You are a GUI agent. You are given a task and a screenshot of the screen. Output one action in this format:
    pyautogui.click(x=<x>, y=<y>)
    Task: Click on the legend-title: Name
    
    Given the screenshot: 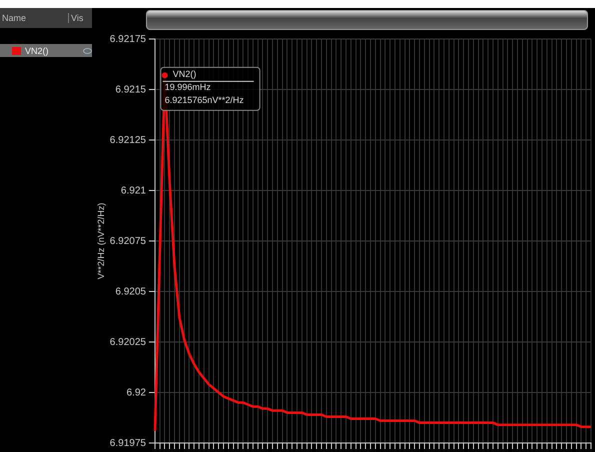 What is the action you would take?
    pyautogui.click(x=34, y=18)
    